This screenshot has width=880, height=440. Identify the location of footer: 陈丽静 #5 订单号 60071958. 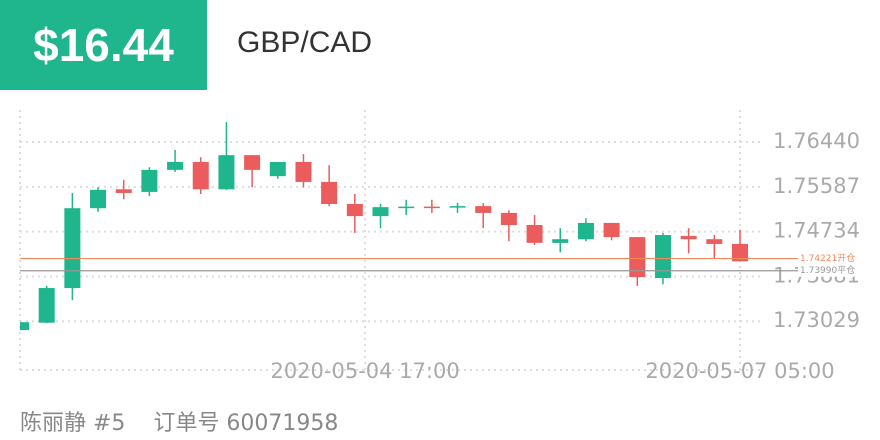
(193, 421).